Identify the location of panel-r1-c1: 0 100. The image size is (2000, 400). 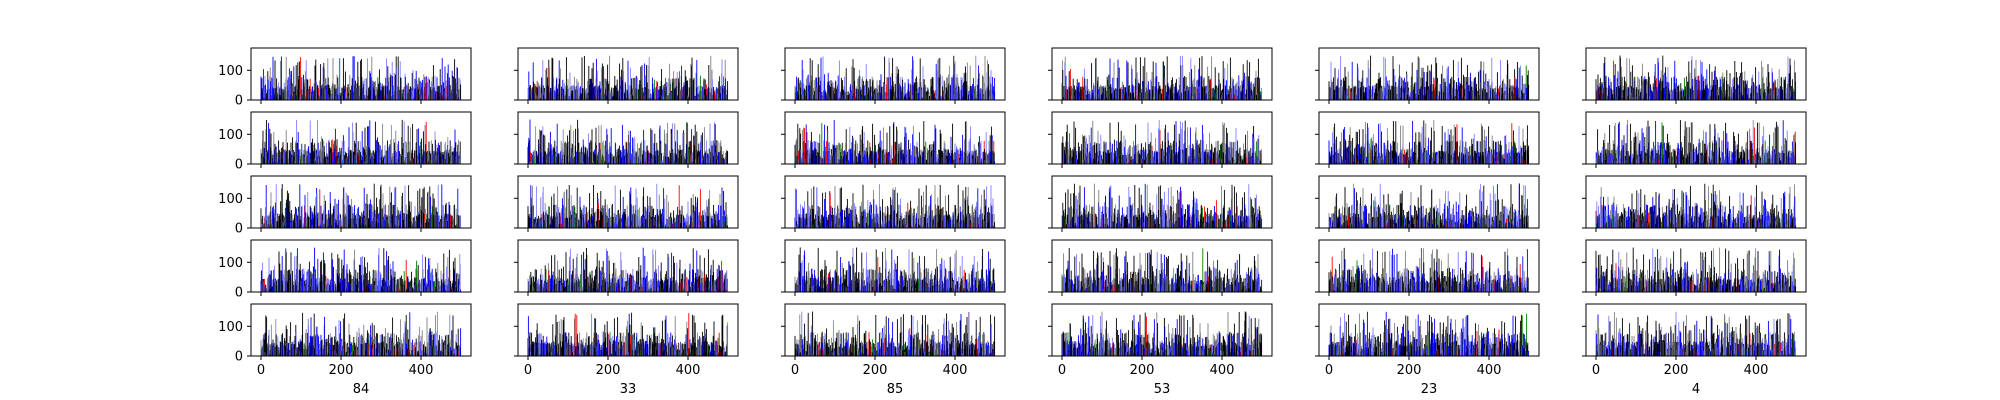
(345, 78).